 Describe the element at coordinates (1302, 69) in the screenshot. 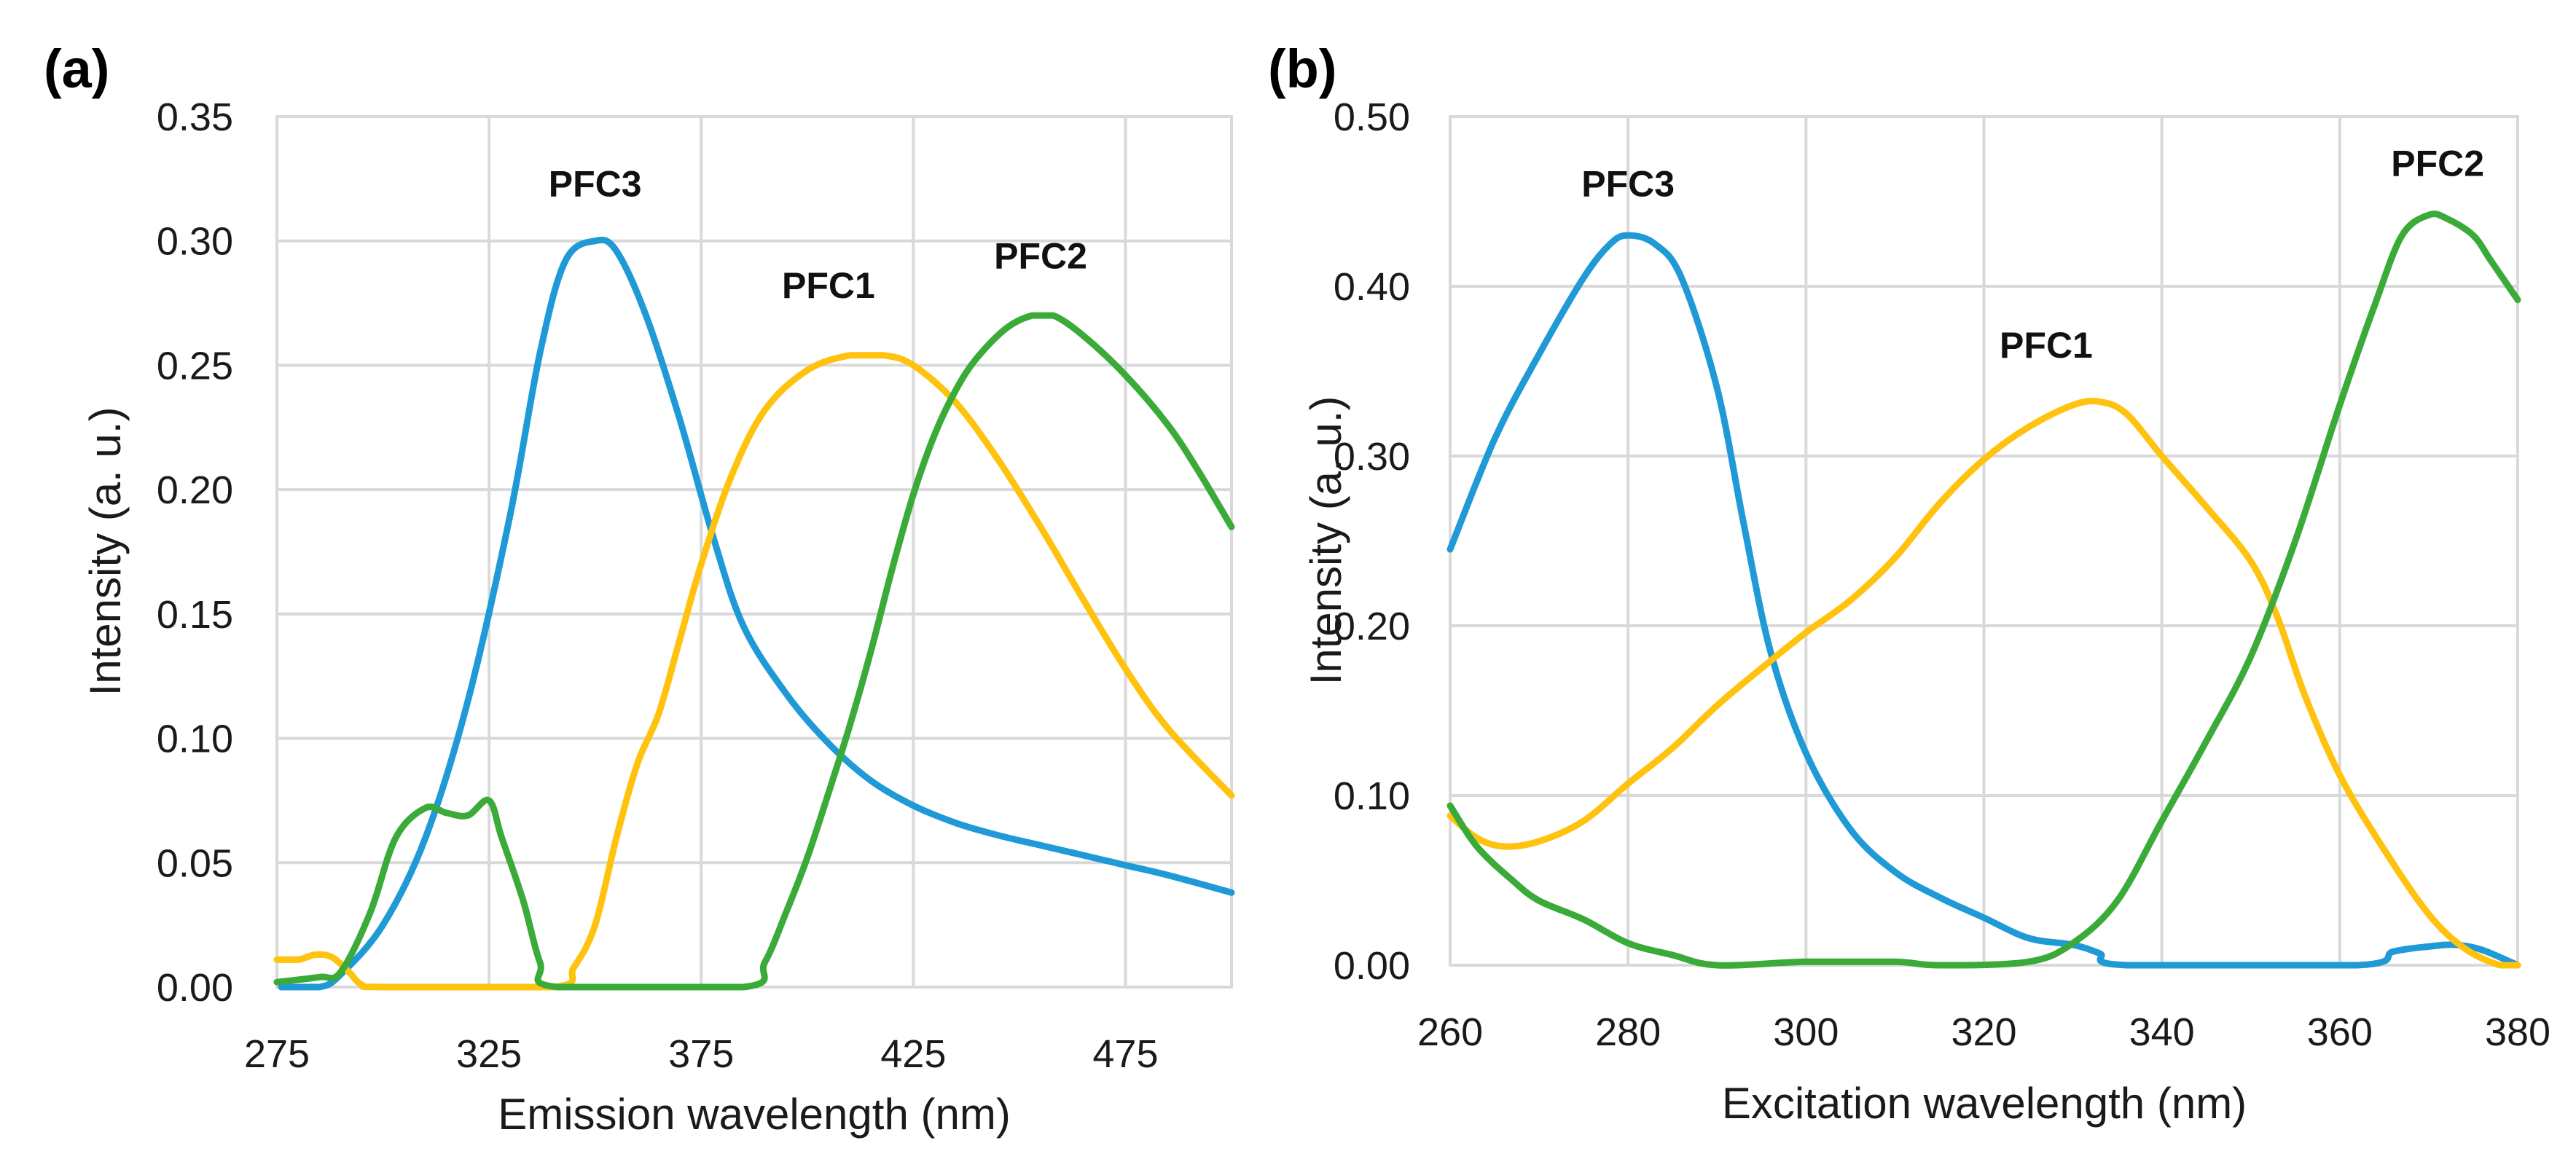

I see `panel-label: (b)` at that location.